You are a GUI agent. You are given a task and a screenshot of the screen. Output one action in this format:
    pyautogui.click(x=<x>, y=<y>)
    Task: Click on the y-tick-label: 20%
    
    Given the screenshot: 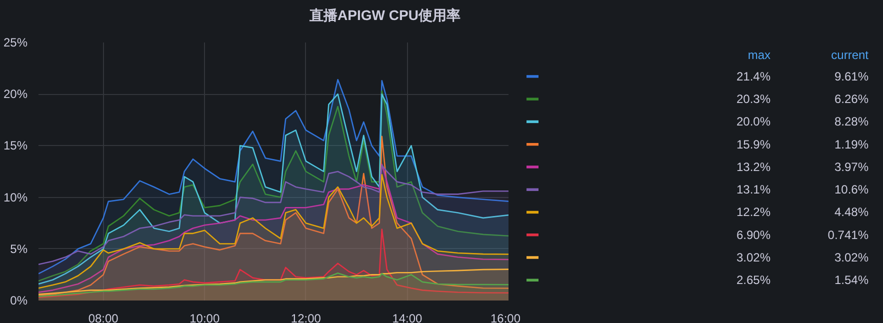 What is the action you would take?
    pyautogui.click(x=15, y=94)
    